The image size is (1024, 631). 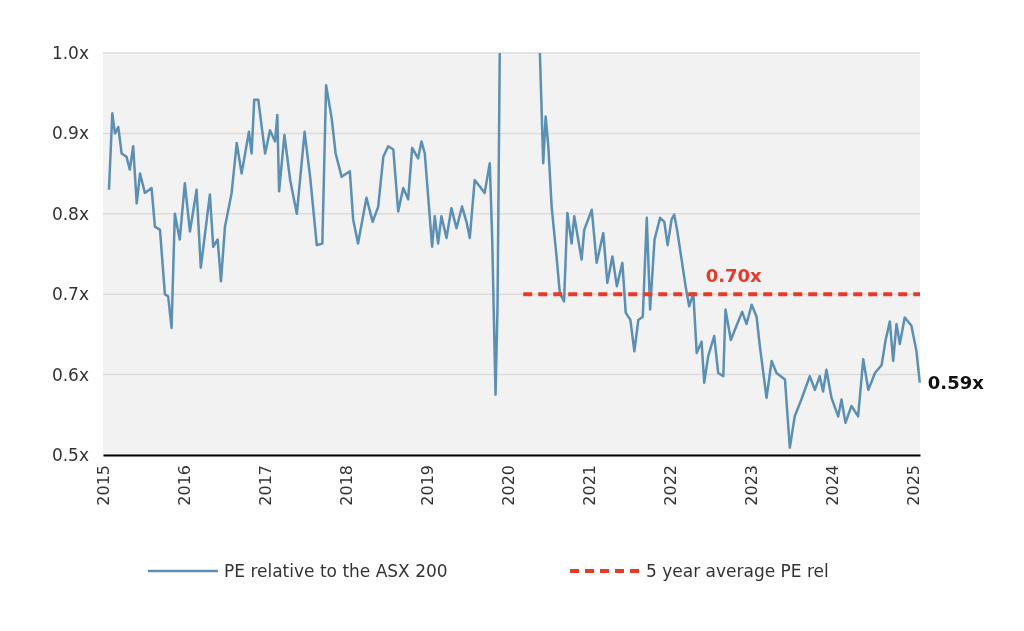 What do you see at coordinates (671, 485) in the screenshot?
I see `x-tick-label: 2022` at bounding box center [671, 485].